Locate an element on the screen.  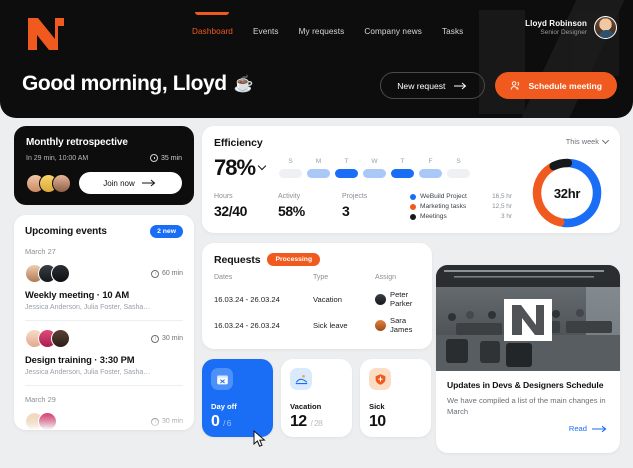
weekday-bar-4: T is located at coordinates (403, 168).